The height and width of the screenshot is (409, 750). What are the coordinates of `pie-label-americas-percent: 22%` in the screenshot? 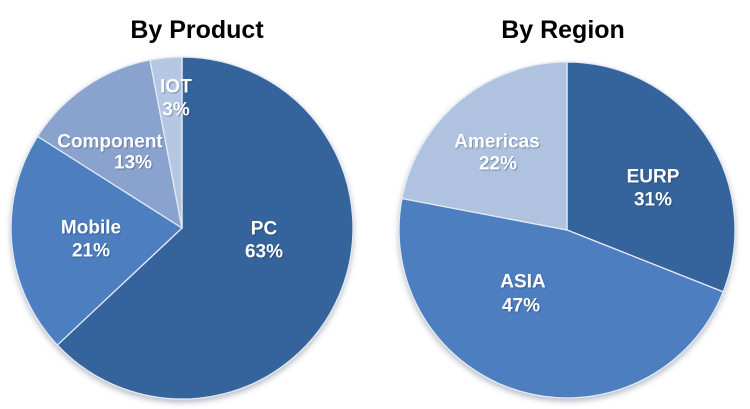 It's located at (498, 164).